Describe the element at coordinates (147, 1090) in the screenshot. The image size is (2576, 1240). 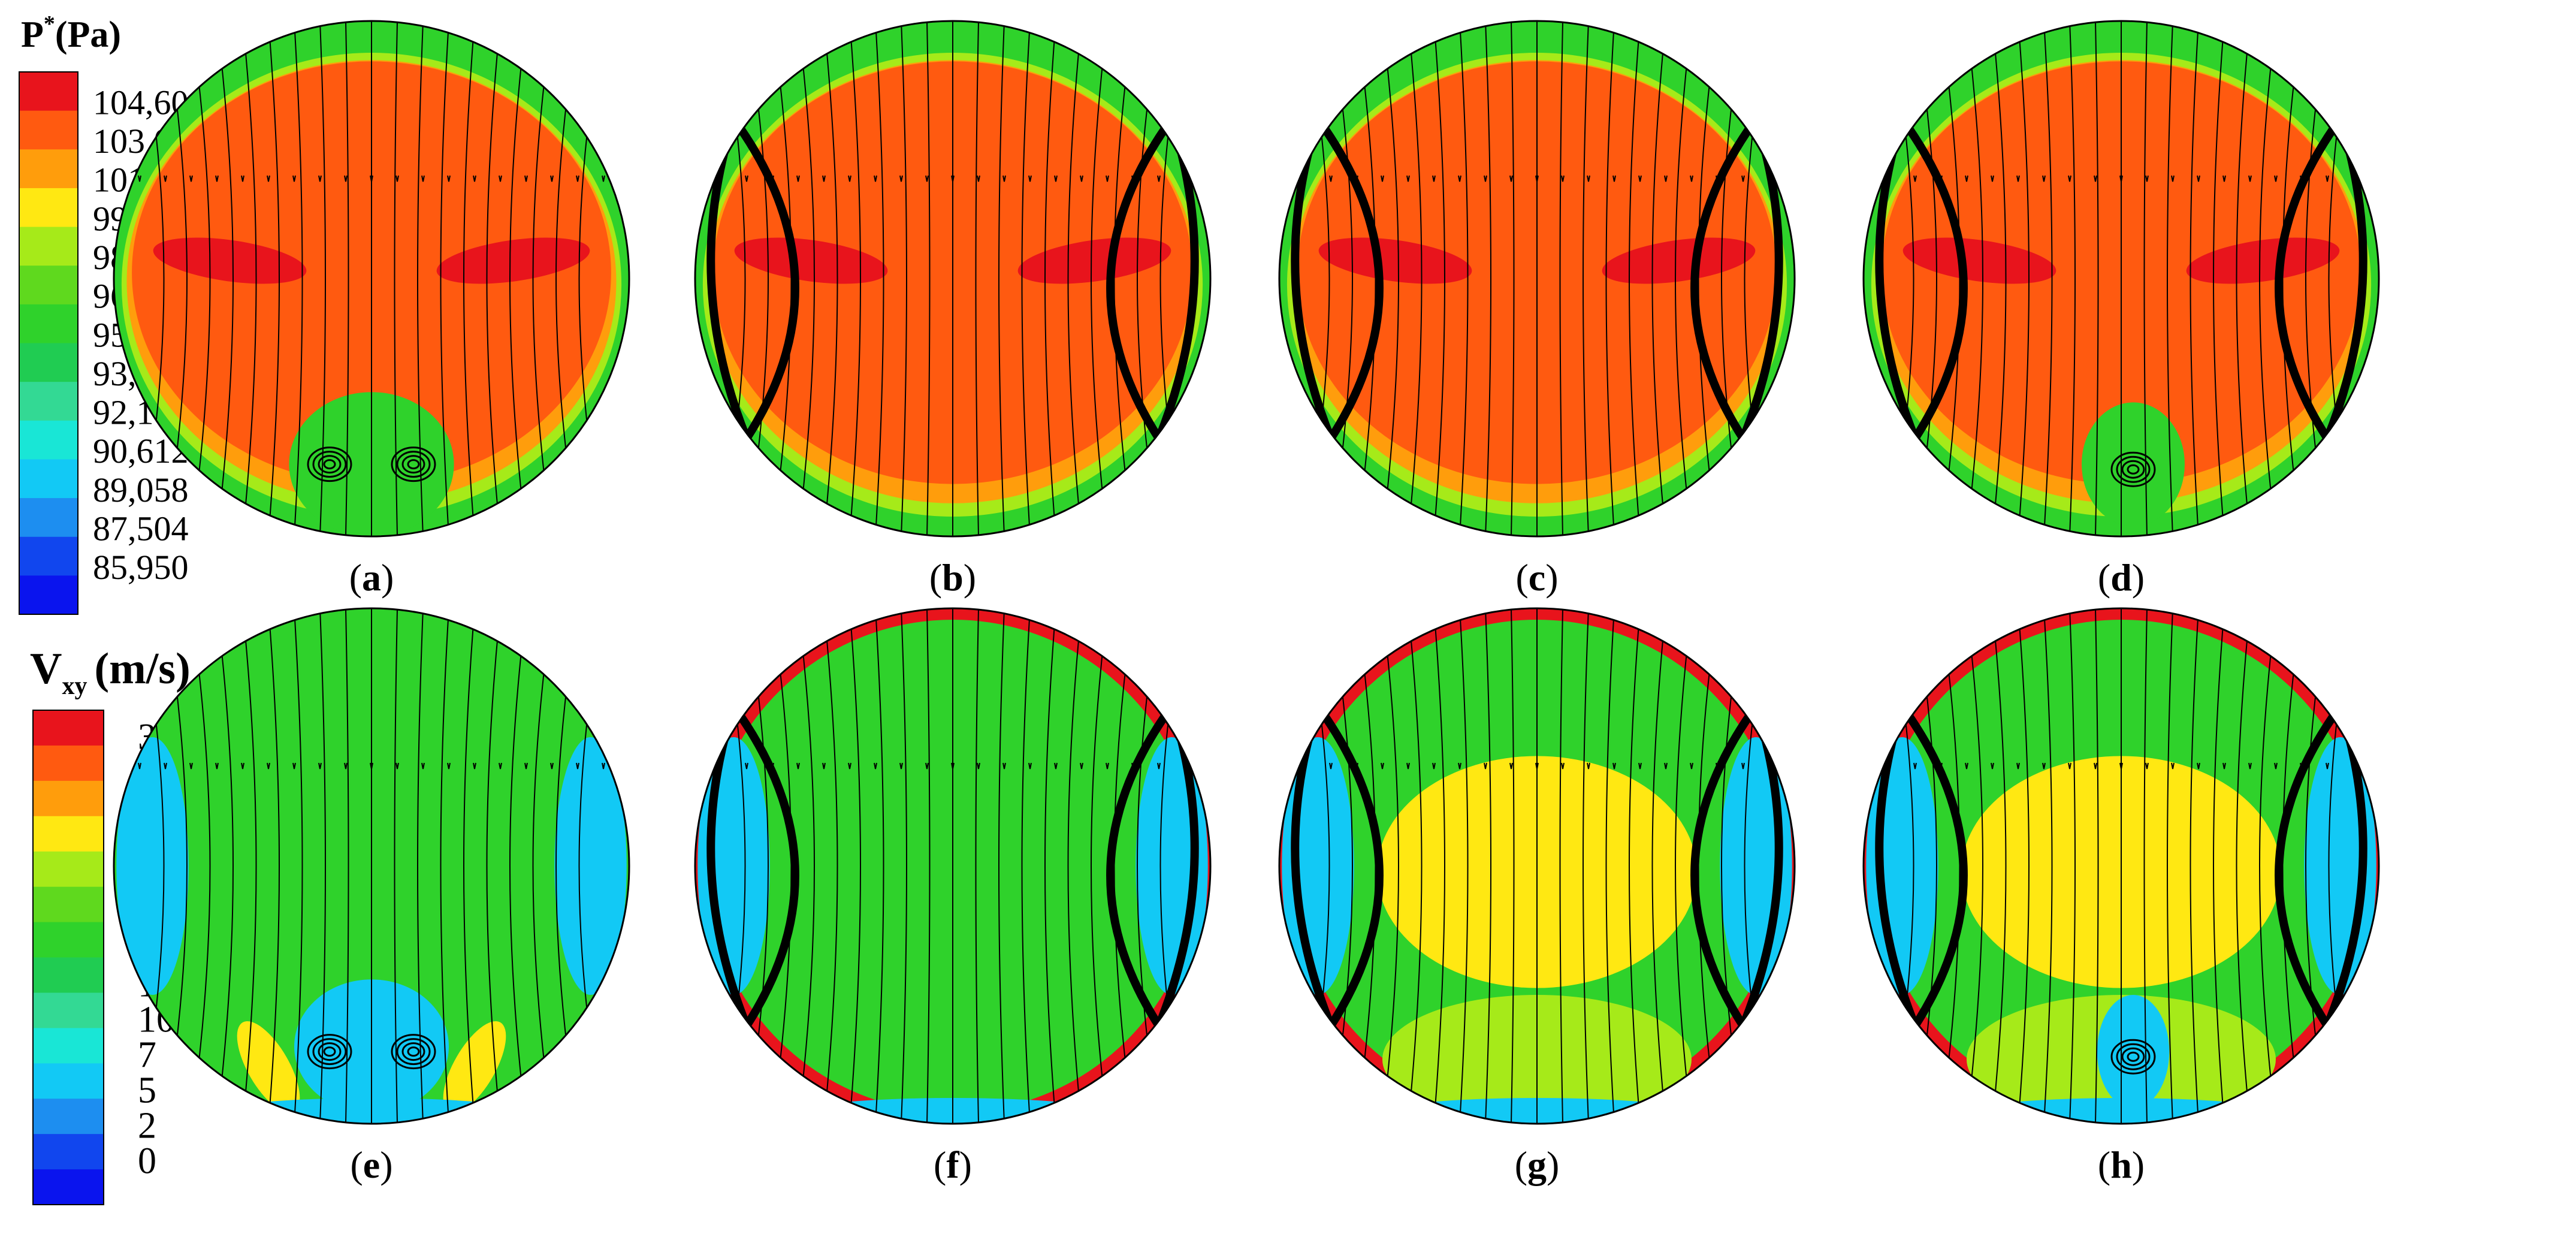
I see `velocity-tick-label: 5` at that location.